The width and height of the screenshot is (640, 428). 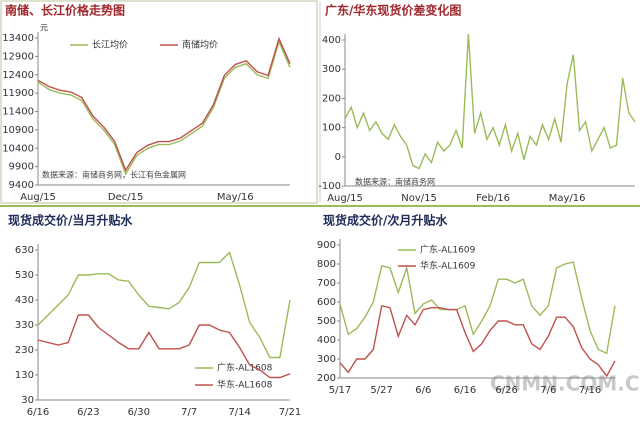 I want to click on chart-title: 南储、长江价格走势图, so click(x=65, y=10).